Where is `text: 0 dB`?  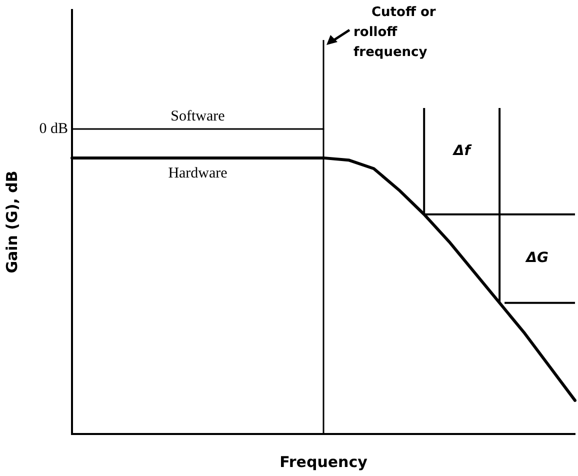 text: 0 dB is located at coordinates (53, 128).